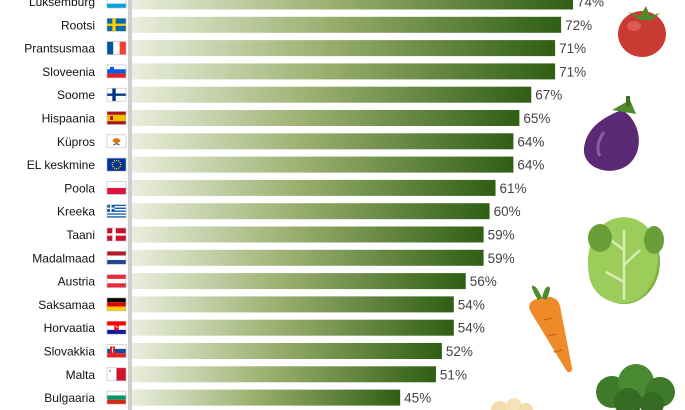 The height and width of the screenshot is (410, 685). What do you see at coordinates (611, 133) in the screenshot?
I see `eggplant-icon` at bounding box center [611, 133].